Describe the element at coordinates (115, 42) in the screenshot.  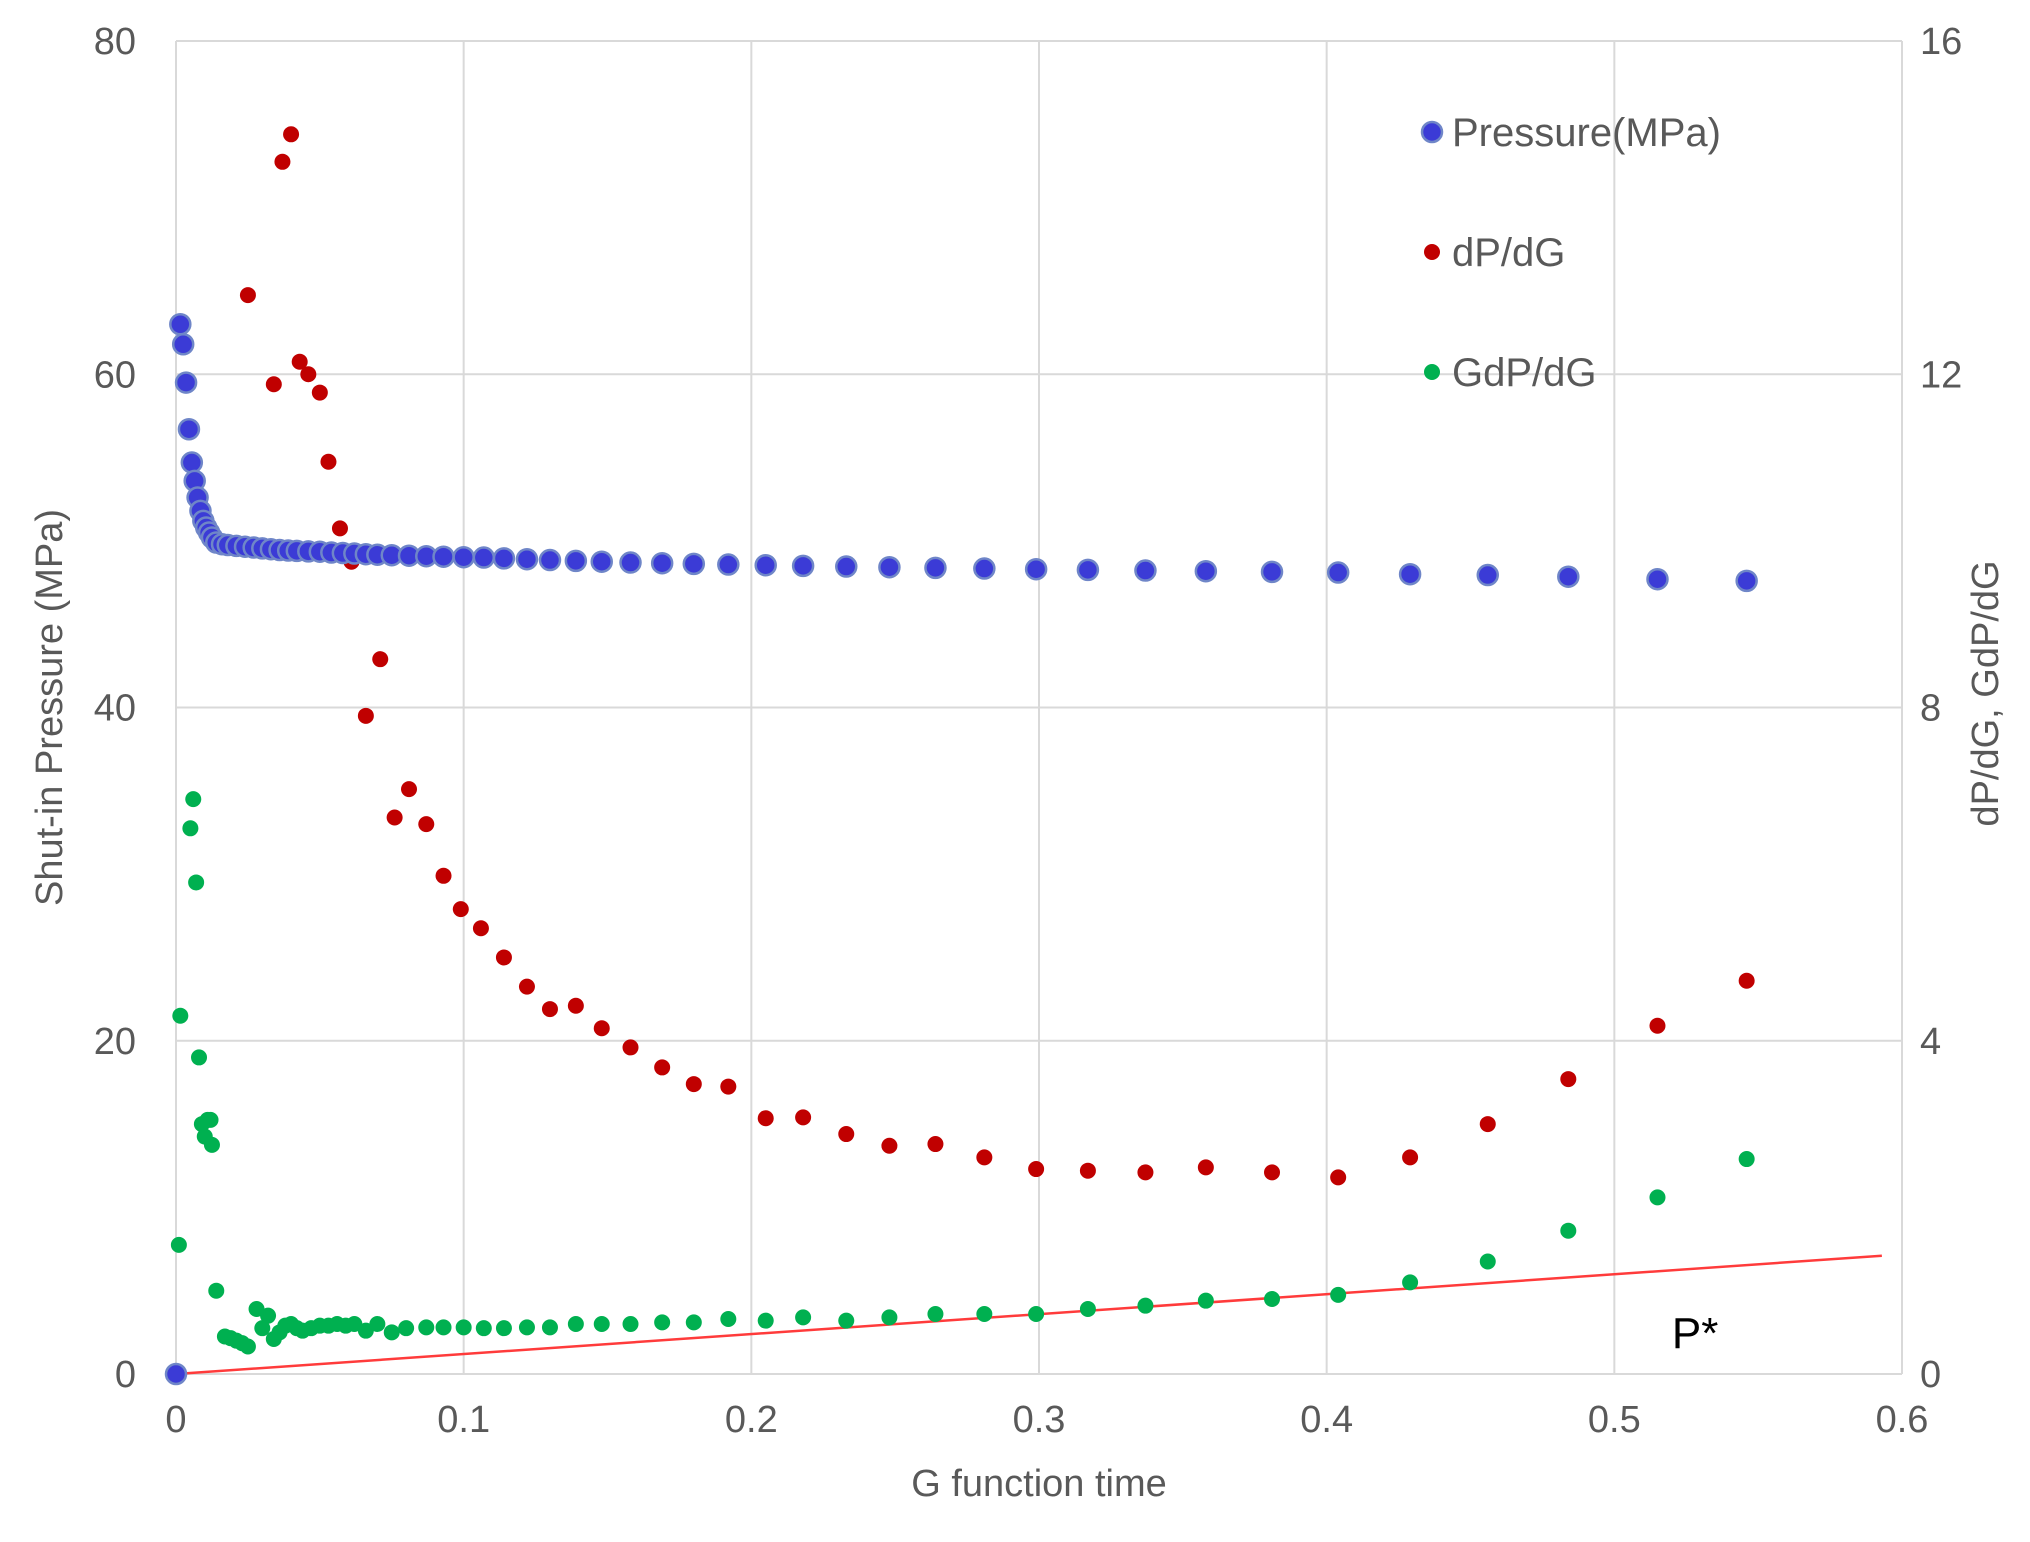
I see `y-tick-label: 80` at that location.